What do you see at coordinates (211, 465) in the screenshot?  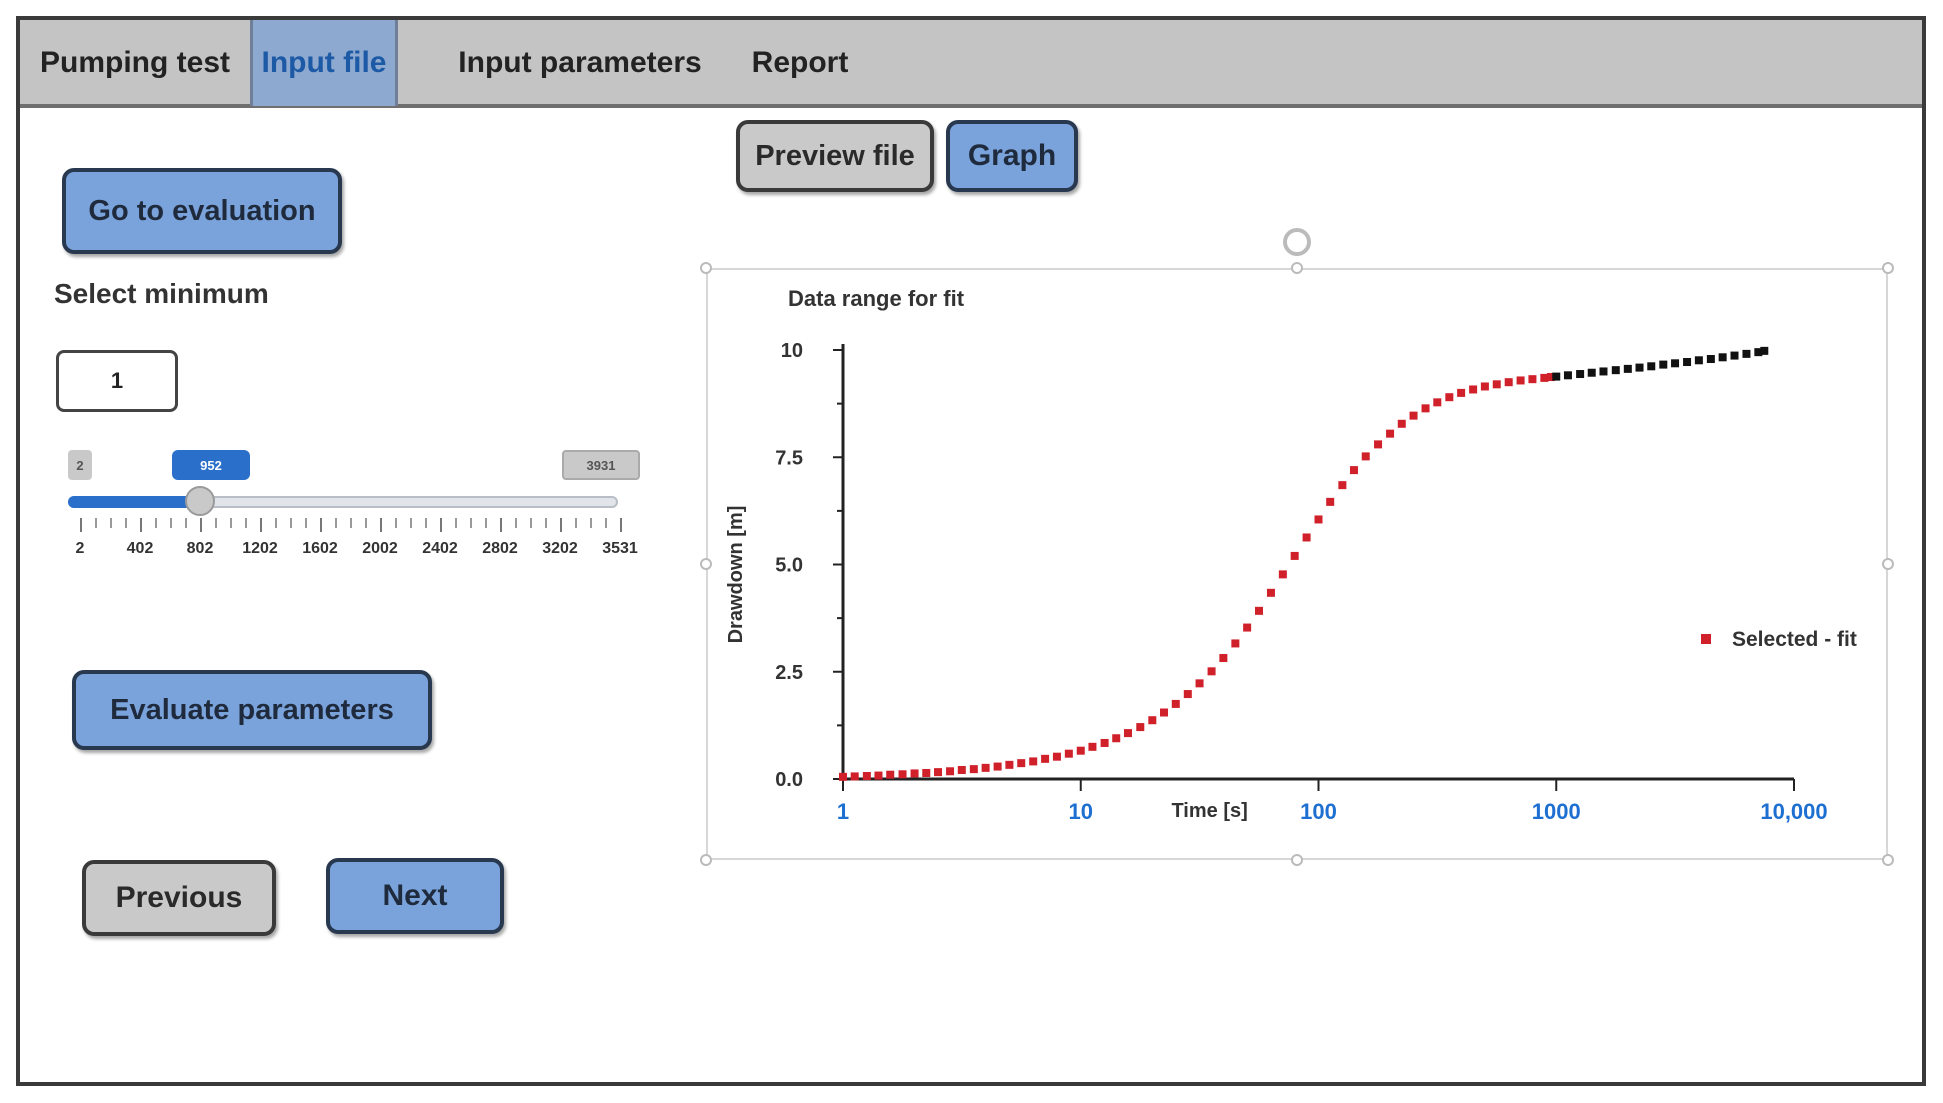 I see `slider-value-label: 952` at bounding box center [211, 465].